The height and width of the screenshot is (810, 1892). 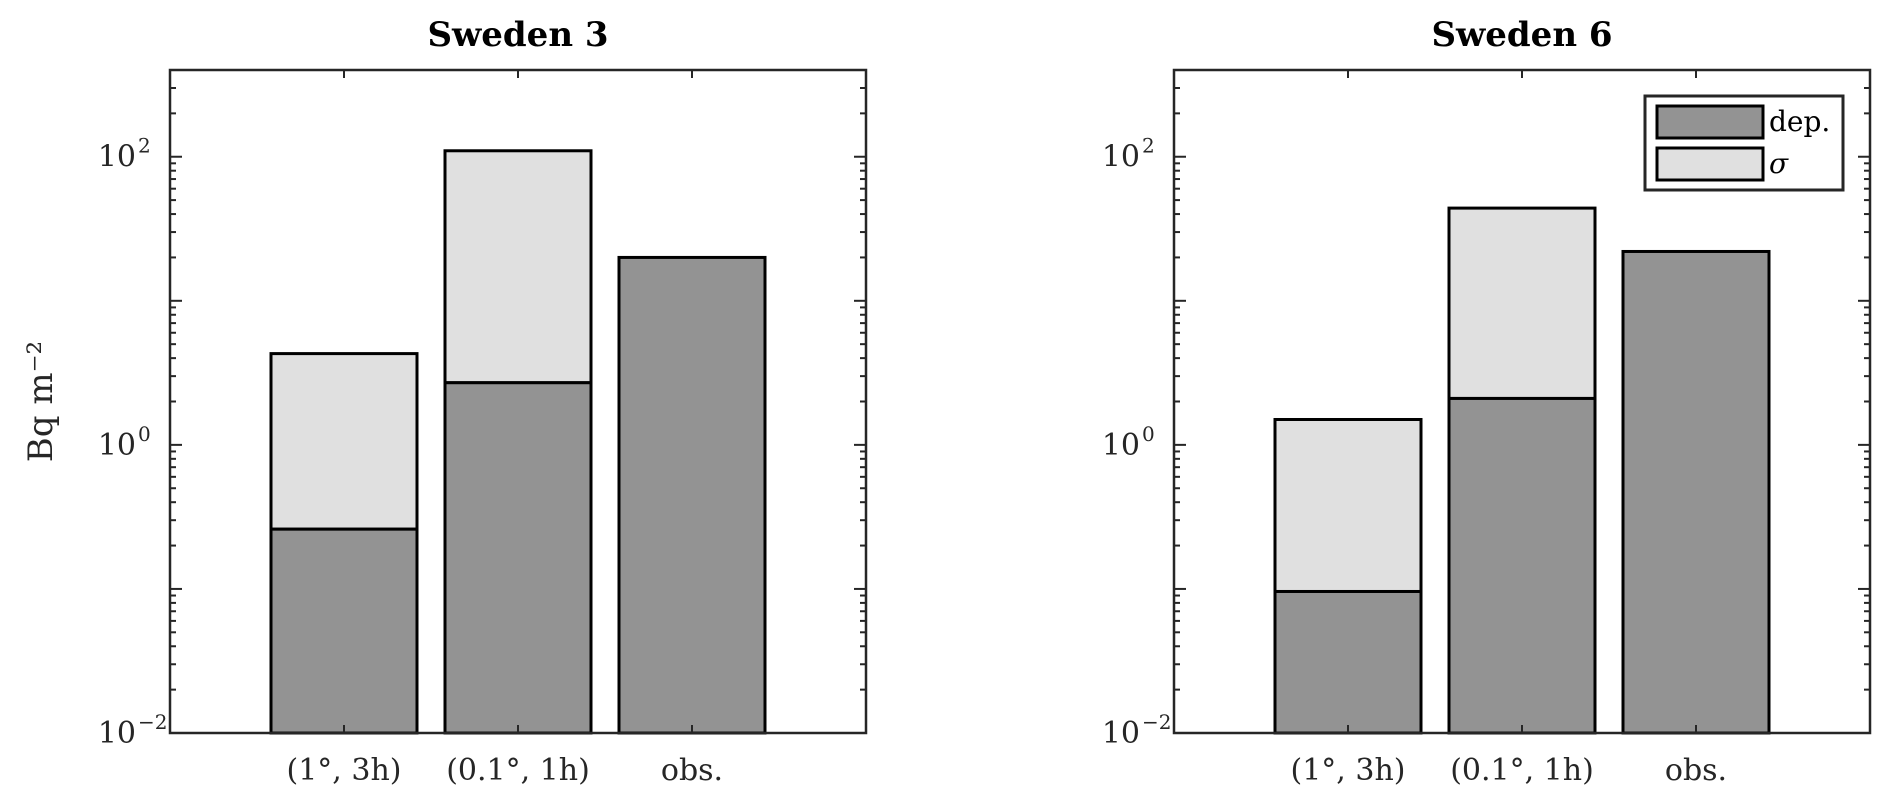 I want to click on chart-title: Sweden 3, so click(x=517, y=35).